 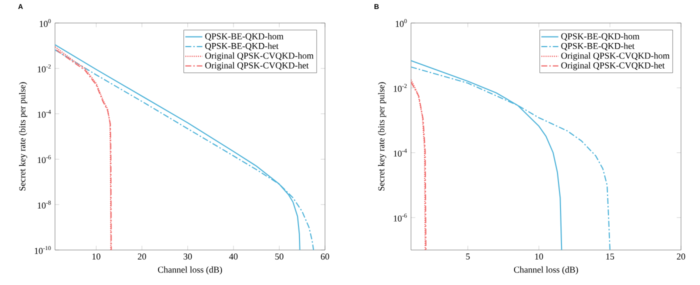 What do you see at coordinates (610, 257) in the screenshot?
I see `x-tick-label: 15` at bounding box center [610, 257].